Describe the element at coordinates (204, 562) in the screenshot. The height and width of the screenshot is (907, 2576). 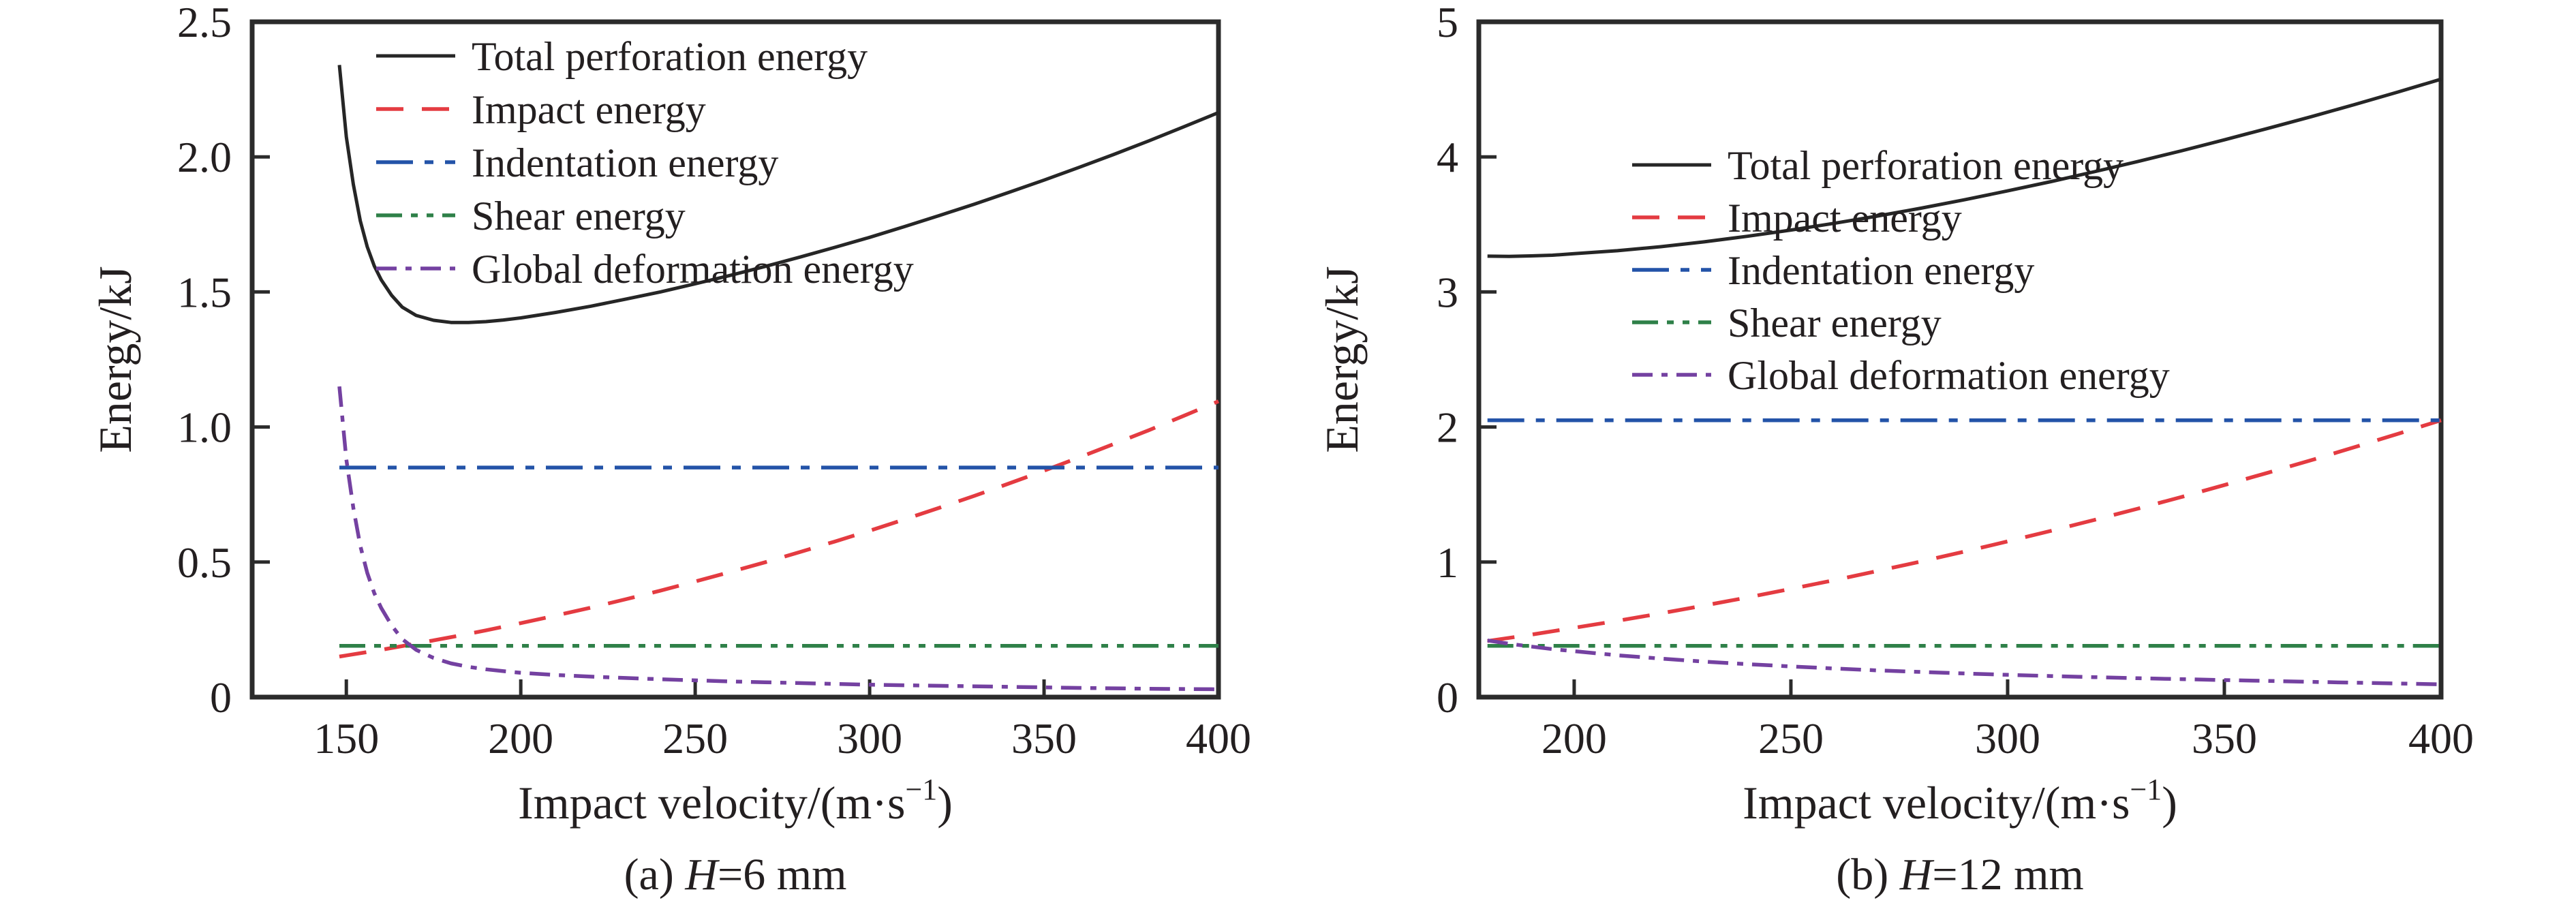
I see `panel-a-y-tick-label: 0.5` at that location.